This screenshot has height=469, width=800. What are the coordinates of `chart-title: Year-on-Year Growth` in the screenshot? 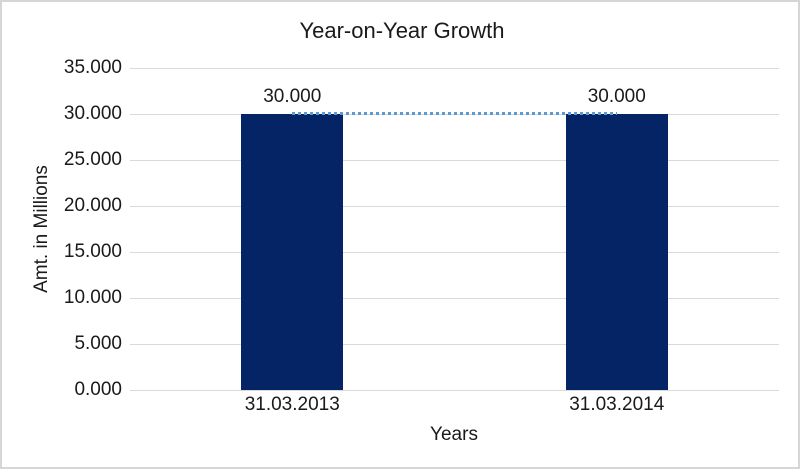 It's located at (402, 30).